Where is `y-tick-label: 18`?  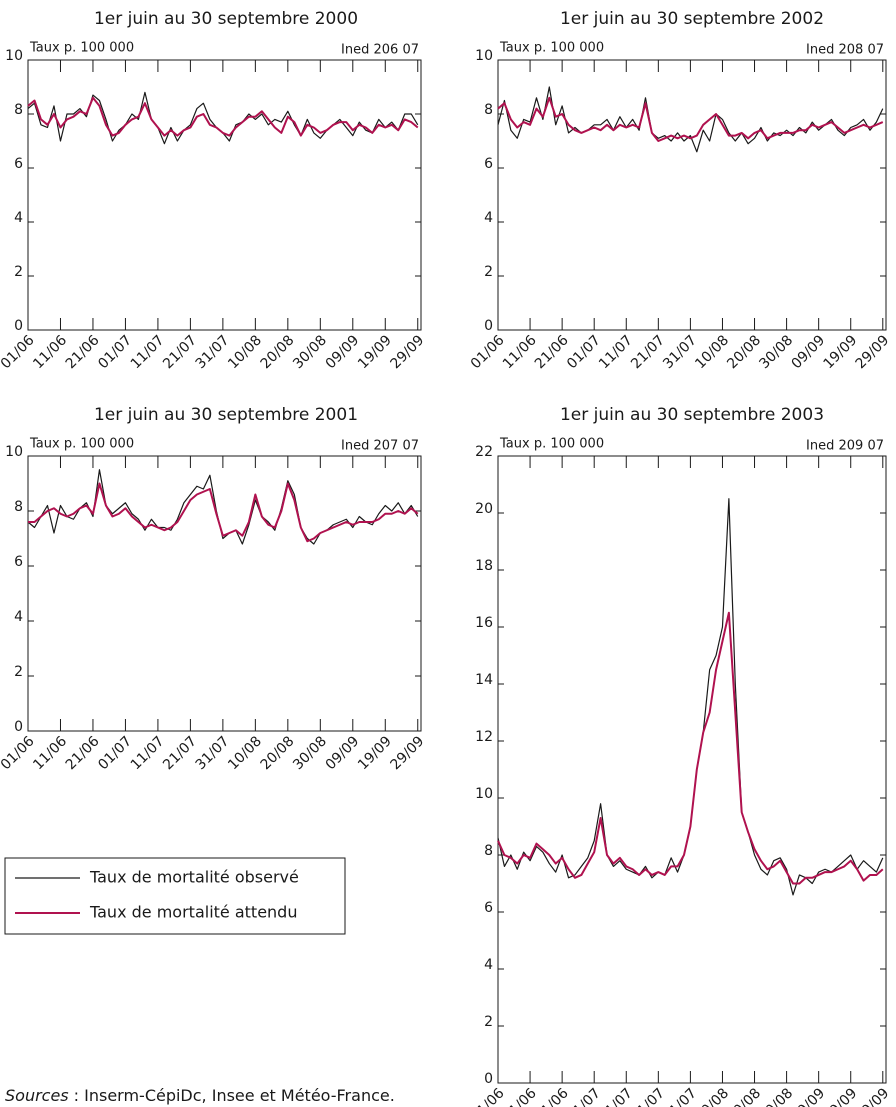 y-tick-label: 18 is located at coordinates (484, 566).